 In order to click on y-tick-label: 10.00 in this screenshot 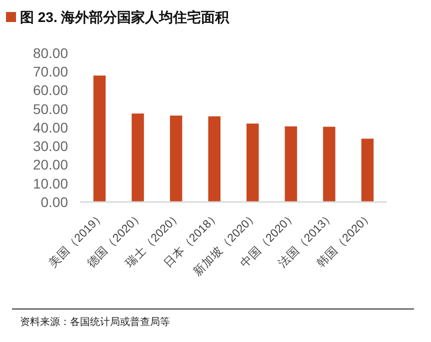, I will do `click(50, 183)`.